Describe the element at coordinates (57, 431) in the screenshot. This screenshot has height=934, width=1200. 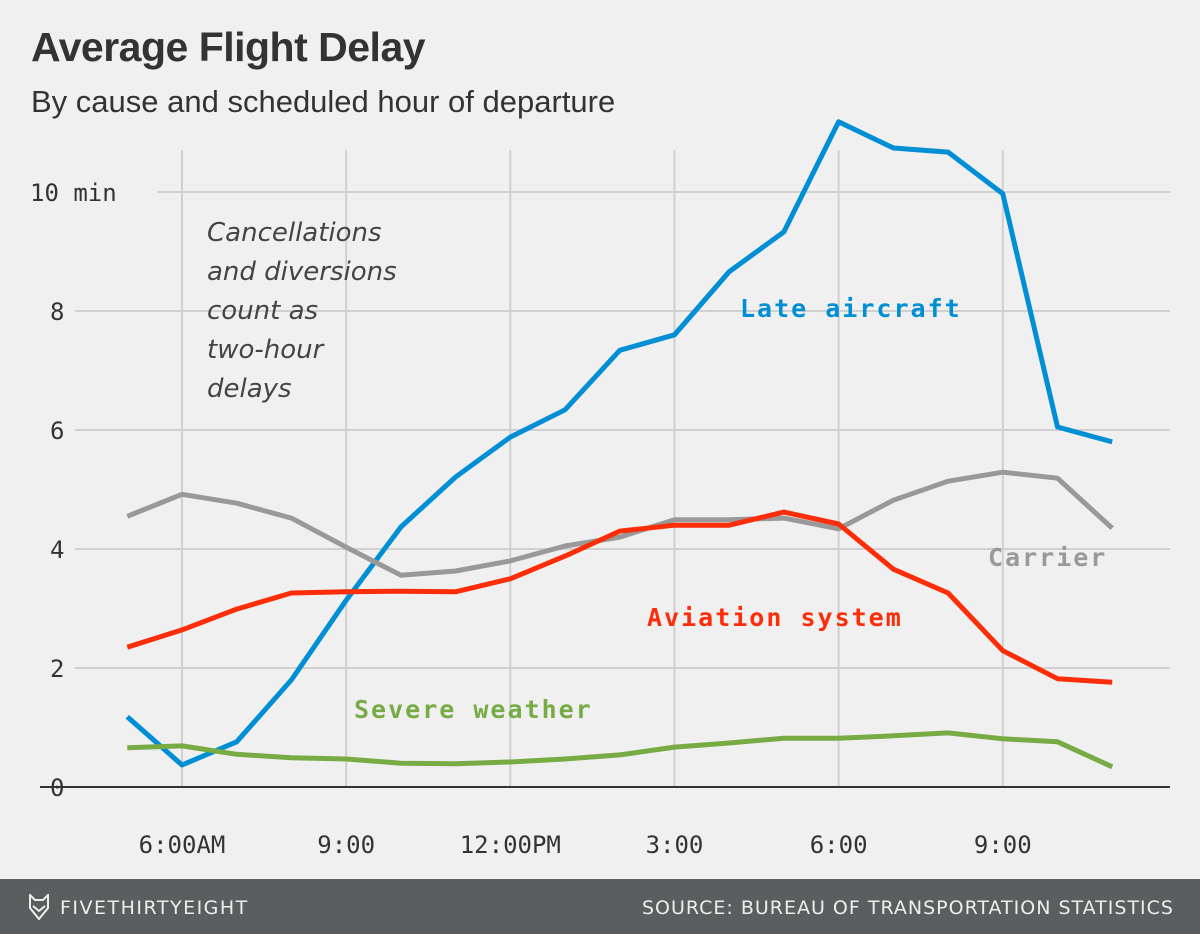
I see `y-tick-label: 6` at that location.